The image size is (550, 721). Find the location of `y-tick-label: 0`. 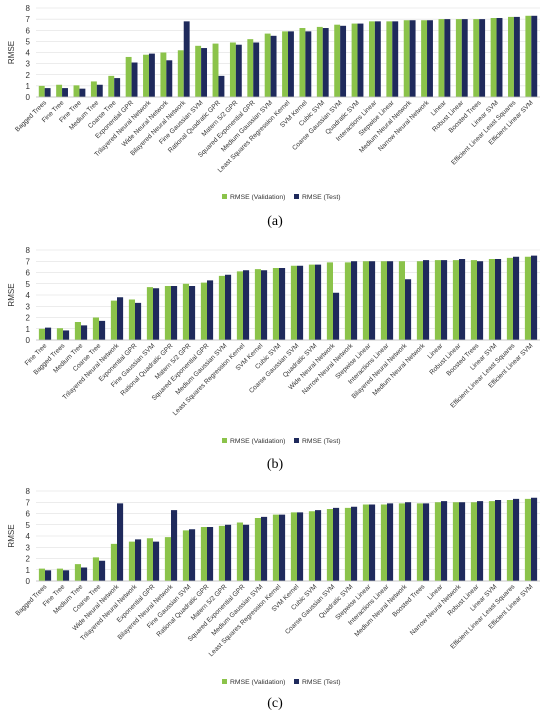

y-tick-label: 0 is located at coordinates (28, 97).